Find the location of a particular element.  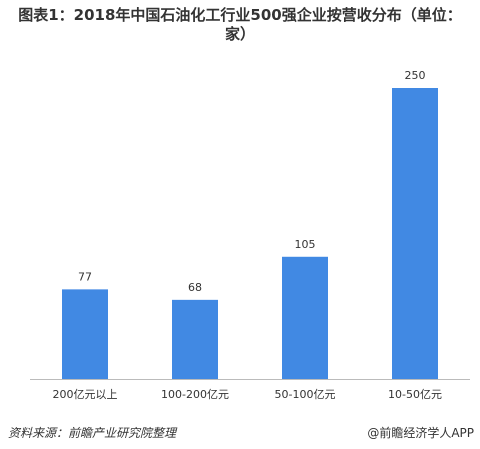

value-label: 105 is located at coordinates (305, 244).